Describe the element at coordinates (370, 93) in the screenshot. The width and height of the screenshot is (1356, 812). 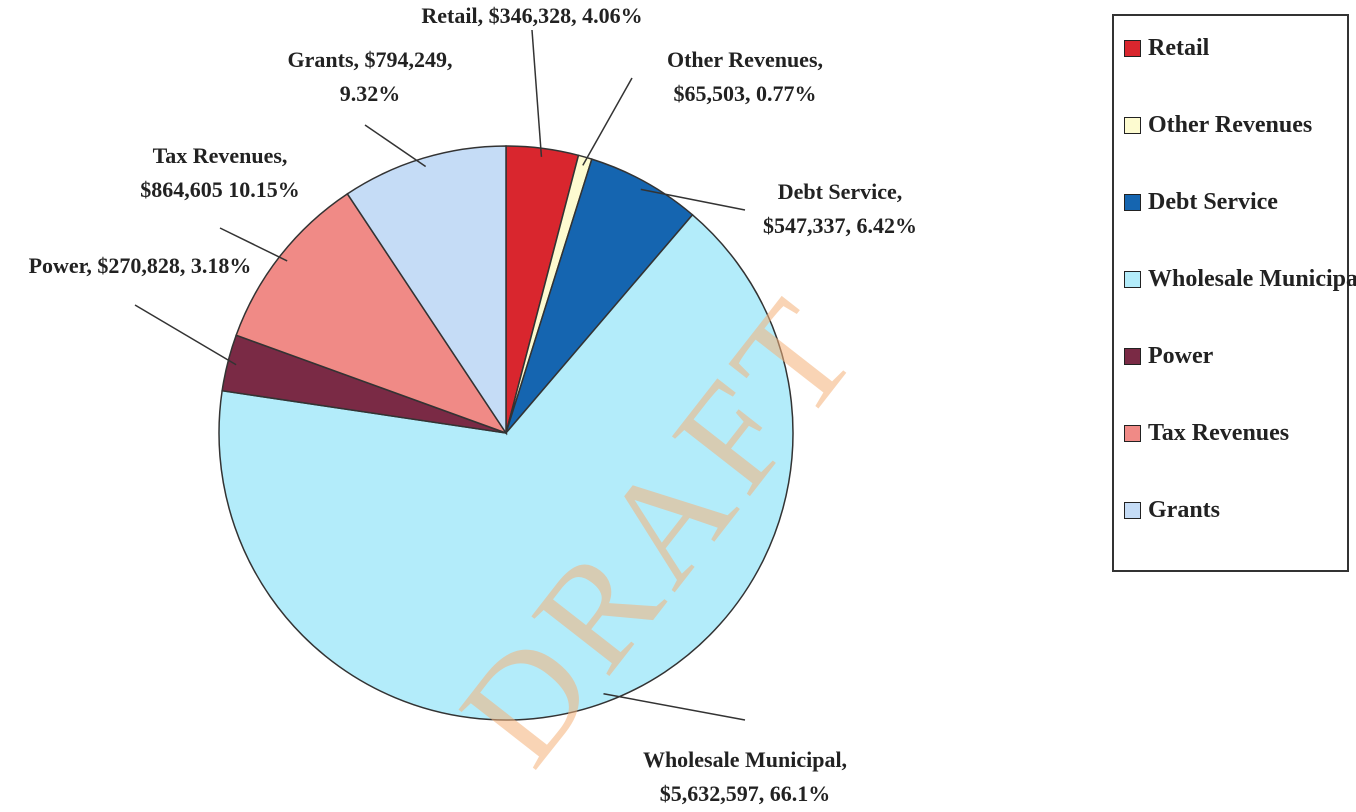
I see `data-label: 9.32%` at that location.